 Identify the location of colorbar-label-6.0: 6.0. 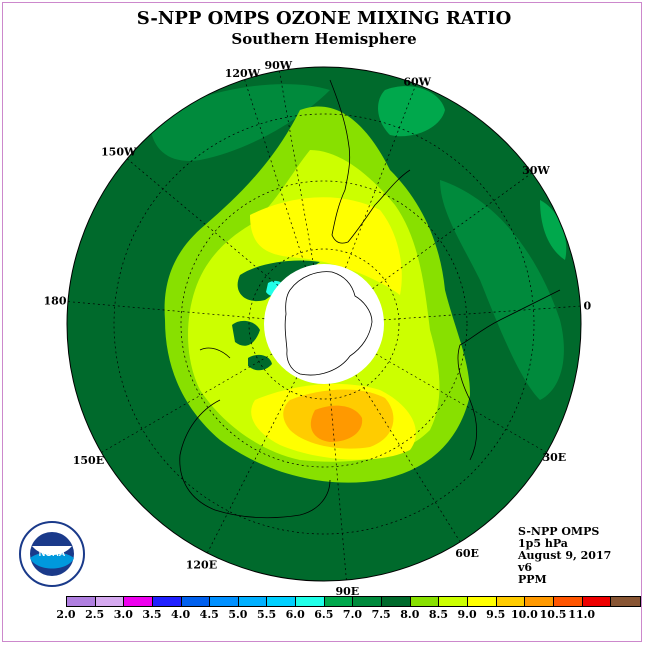
(295, 614).